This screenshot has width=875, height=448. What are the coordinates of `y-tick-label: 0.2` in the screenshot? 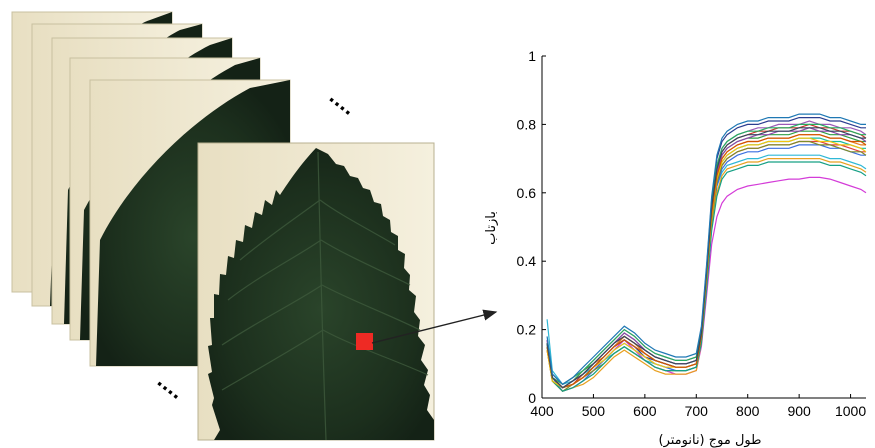 It's located at (527, 330).